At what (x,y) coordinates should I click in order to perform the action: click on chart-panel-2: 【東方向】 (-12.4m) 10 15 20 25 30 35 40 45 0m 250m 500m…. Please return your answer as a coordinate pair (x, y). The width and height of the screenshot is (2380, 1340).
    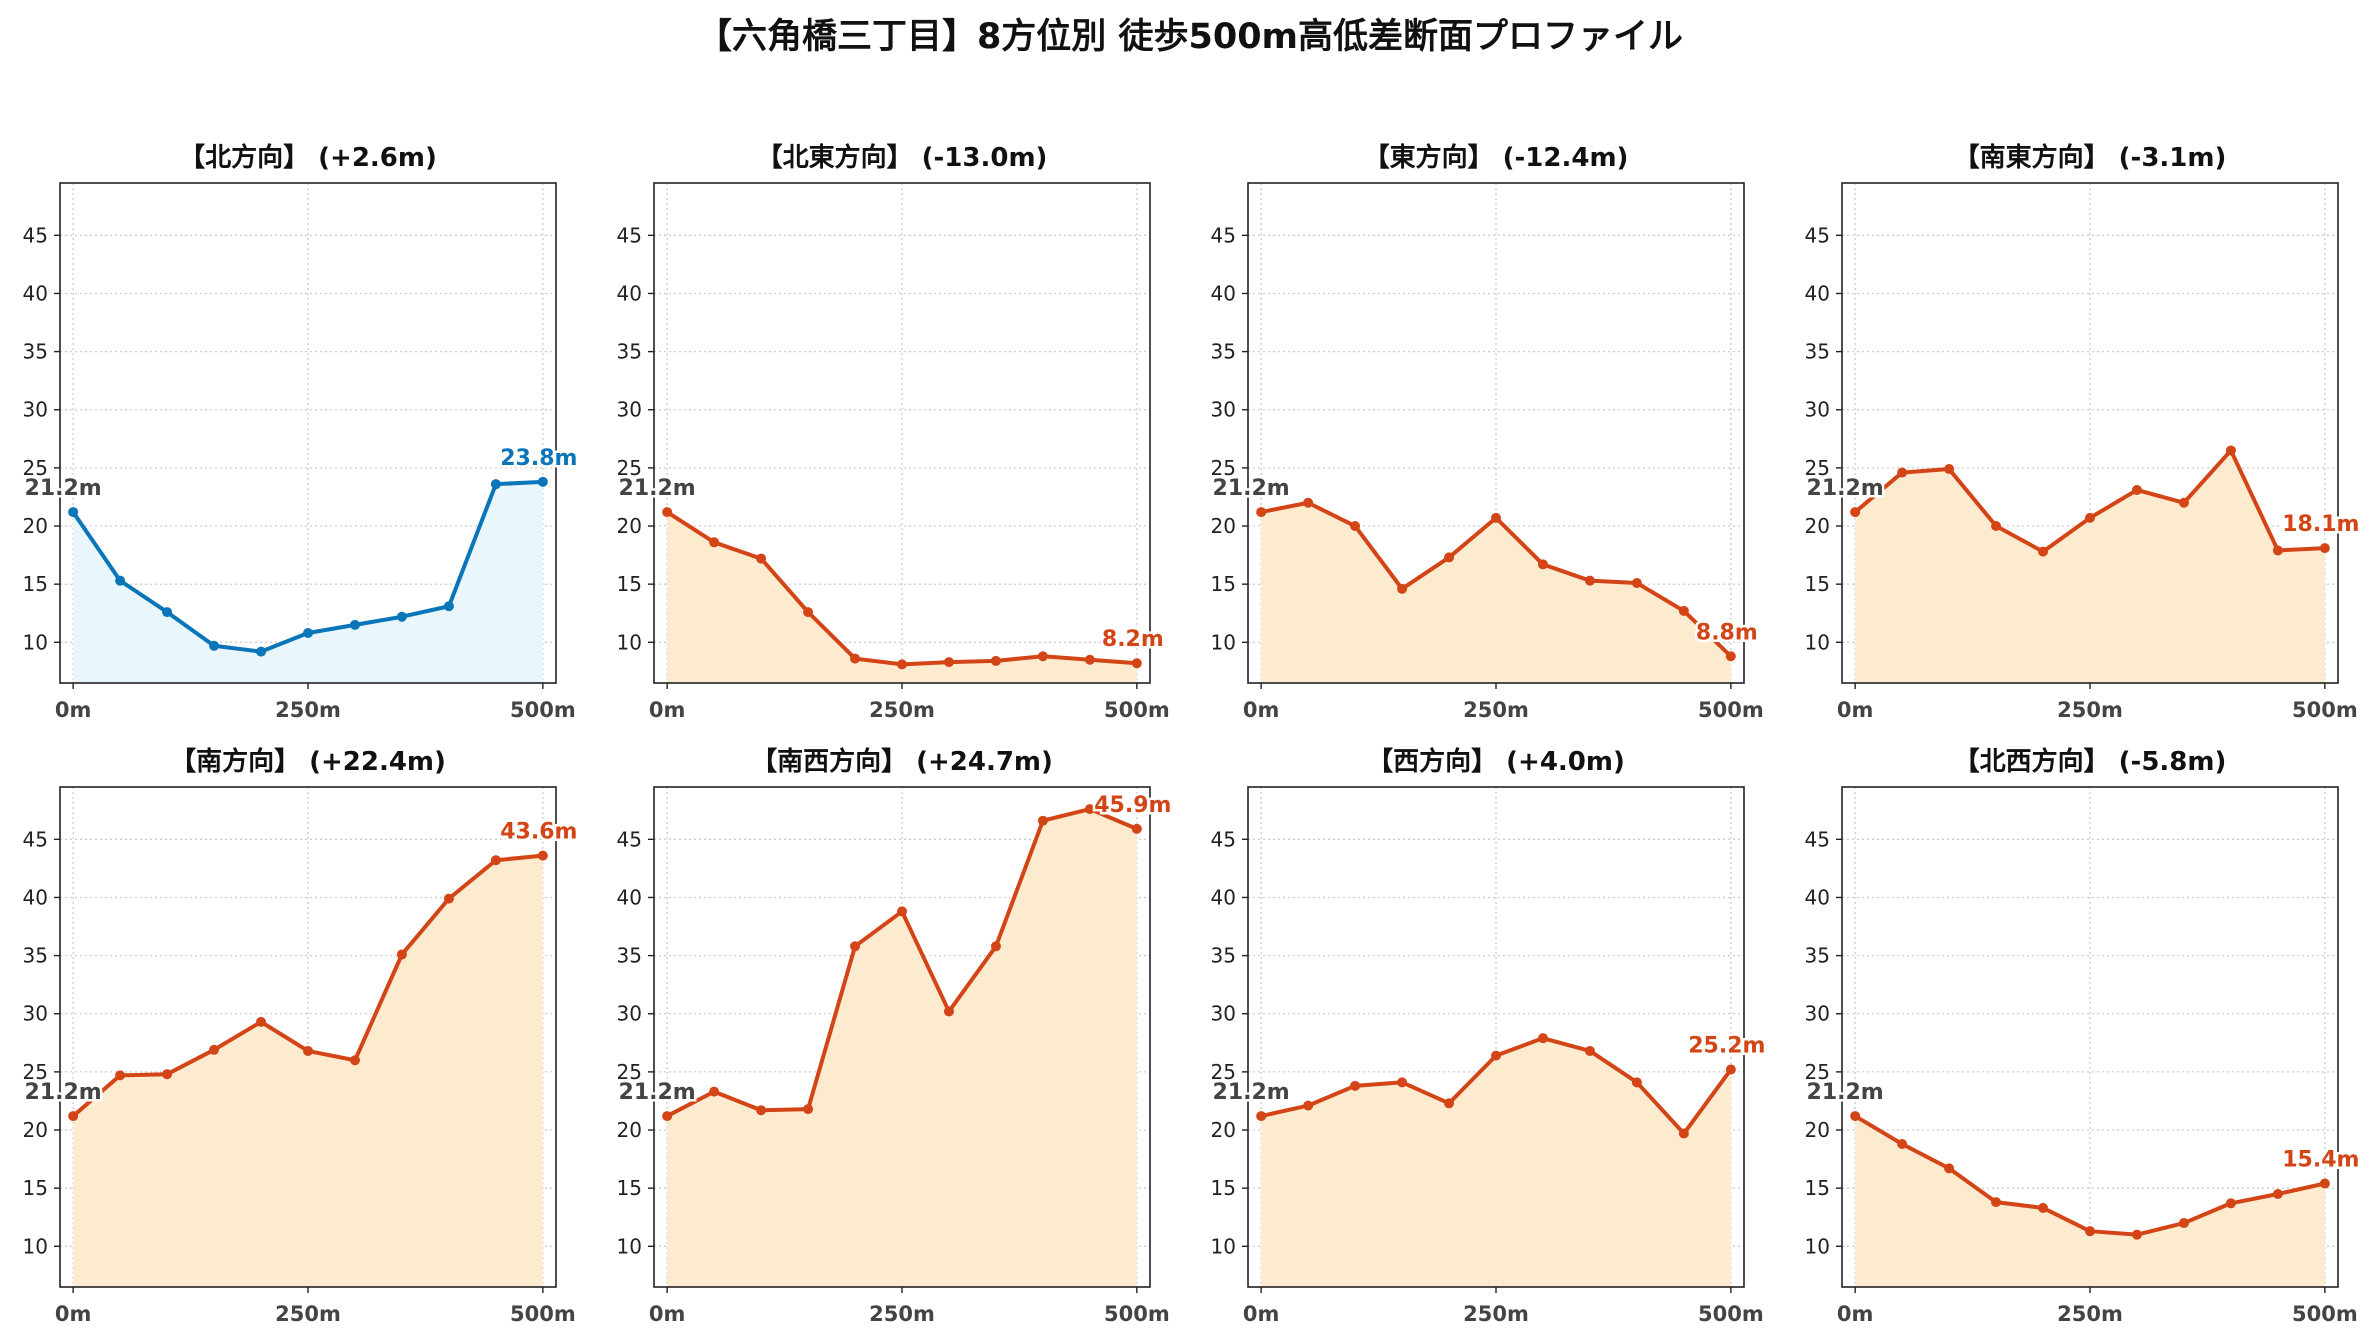
    Looking at the image, I should click on (1487, 432).